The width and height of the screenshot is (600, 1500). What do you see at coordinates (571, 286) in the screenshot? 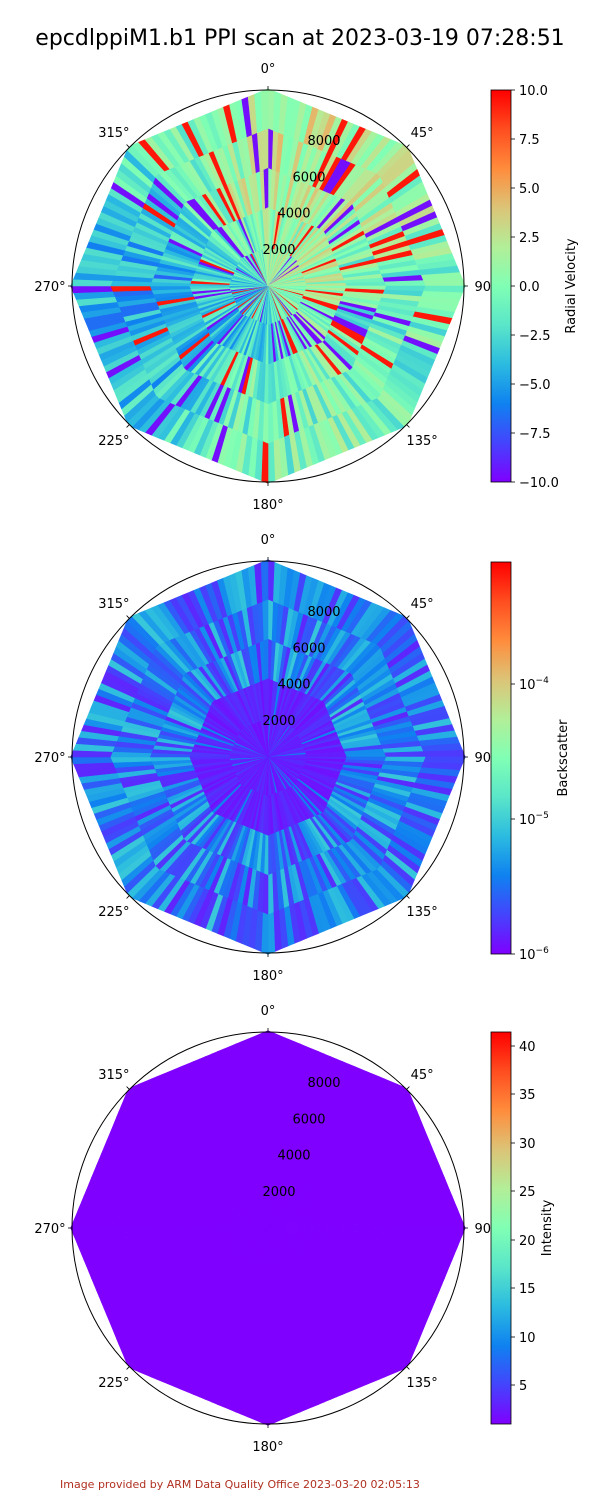
I see `colorbar-label: Radial Velocity` at bounding box center [571, 286].